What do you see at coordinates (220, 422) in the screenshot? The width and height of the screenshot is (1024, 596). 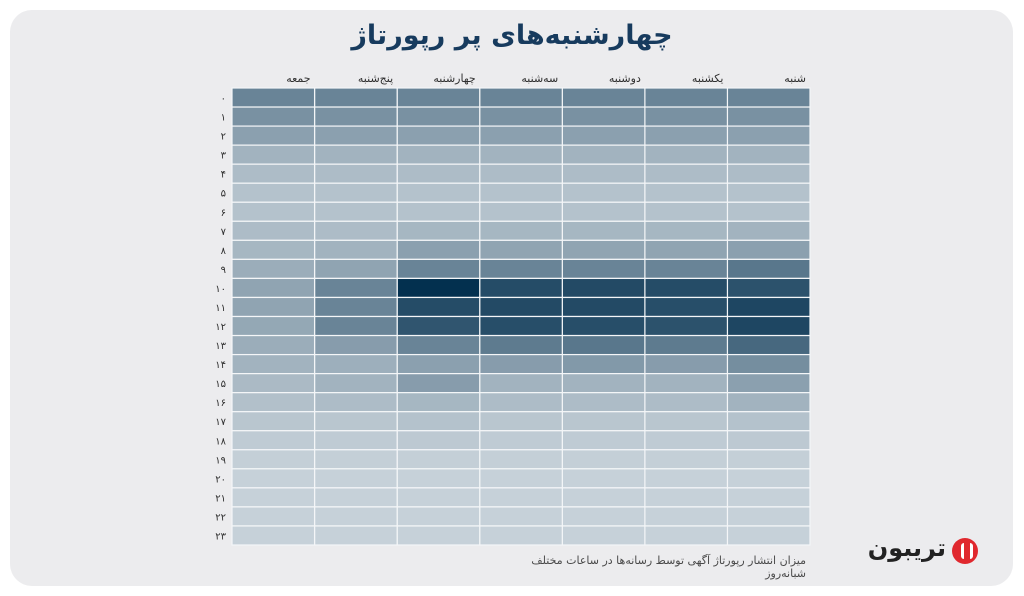 I see `row-label: ۱۷` at bounding box center [220, 422].